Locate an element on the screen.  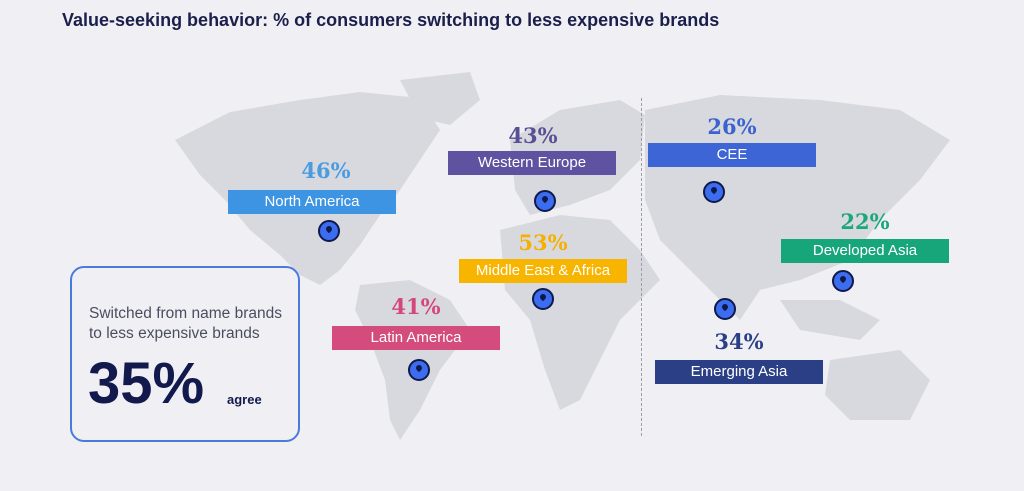
latin-america-label: Latin America is located at coordinates (416, 338).